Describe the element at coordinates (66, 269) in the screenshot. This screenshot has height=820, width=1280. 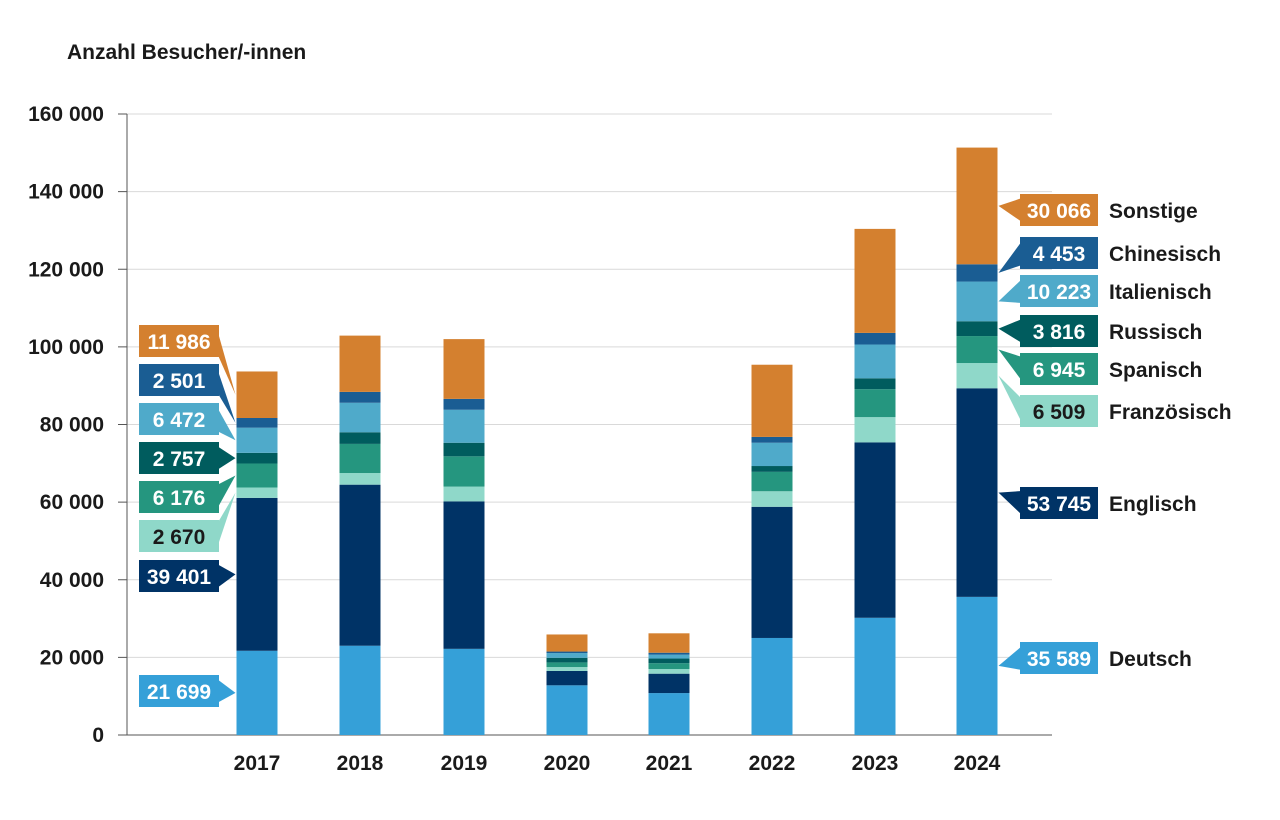
I see `y-tick-label: 120 000` at that location.